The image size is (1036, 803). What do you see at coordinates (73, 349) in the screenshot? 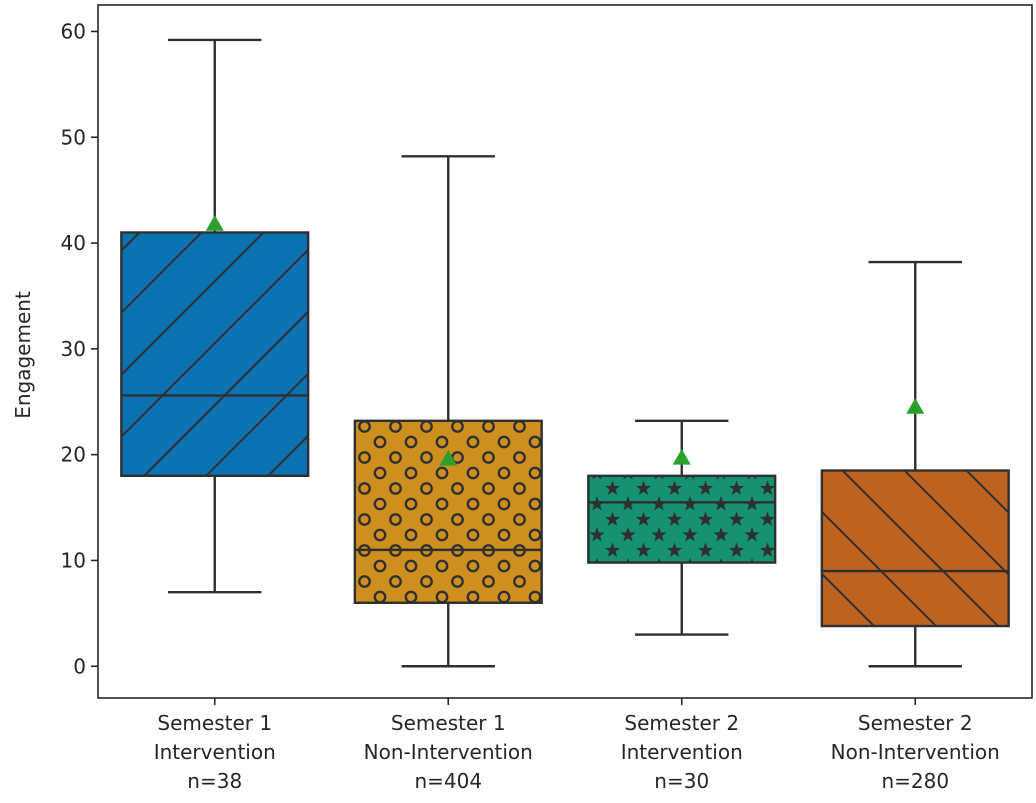
I see `y-tick-label: 30` at bounding box center [73, 349].